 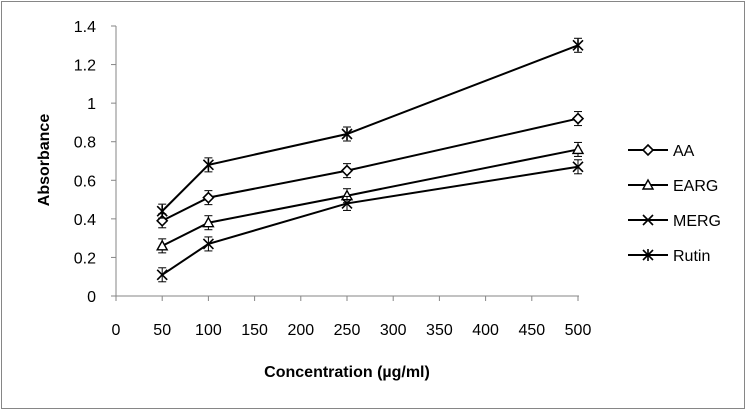 I want to click on legend-label: Rutin, so click(x=691, y=256).